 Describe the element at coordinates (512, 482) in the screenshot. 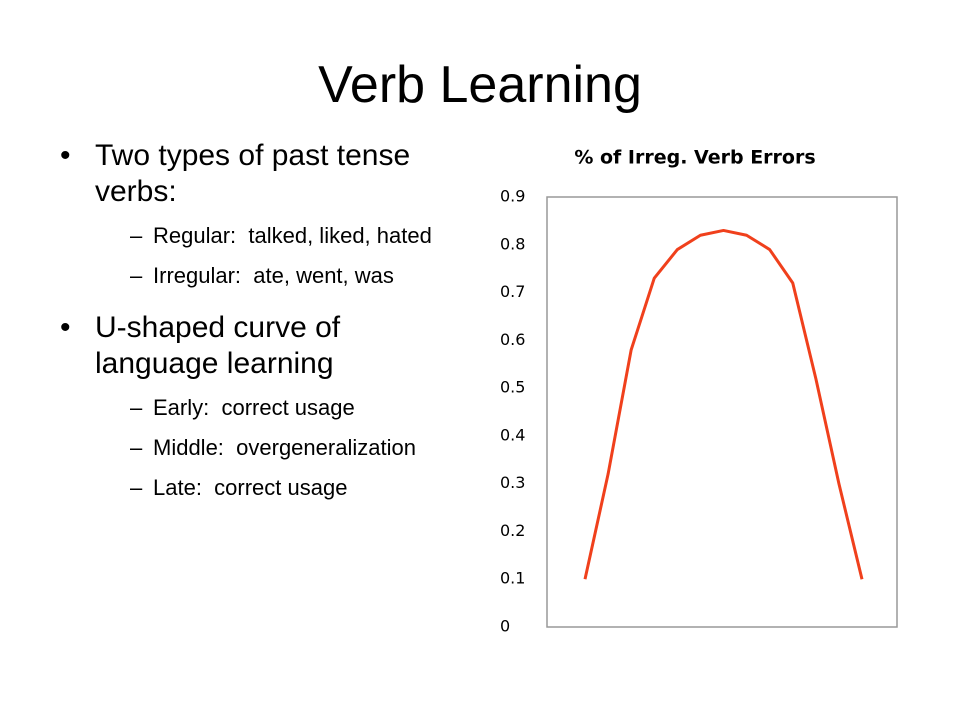

I see `y-tick-label: 0.3` at that location.